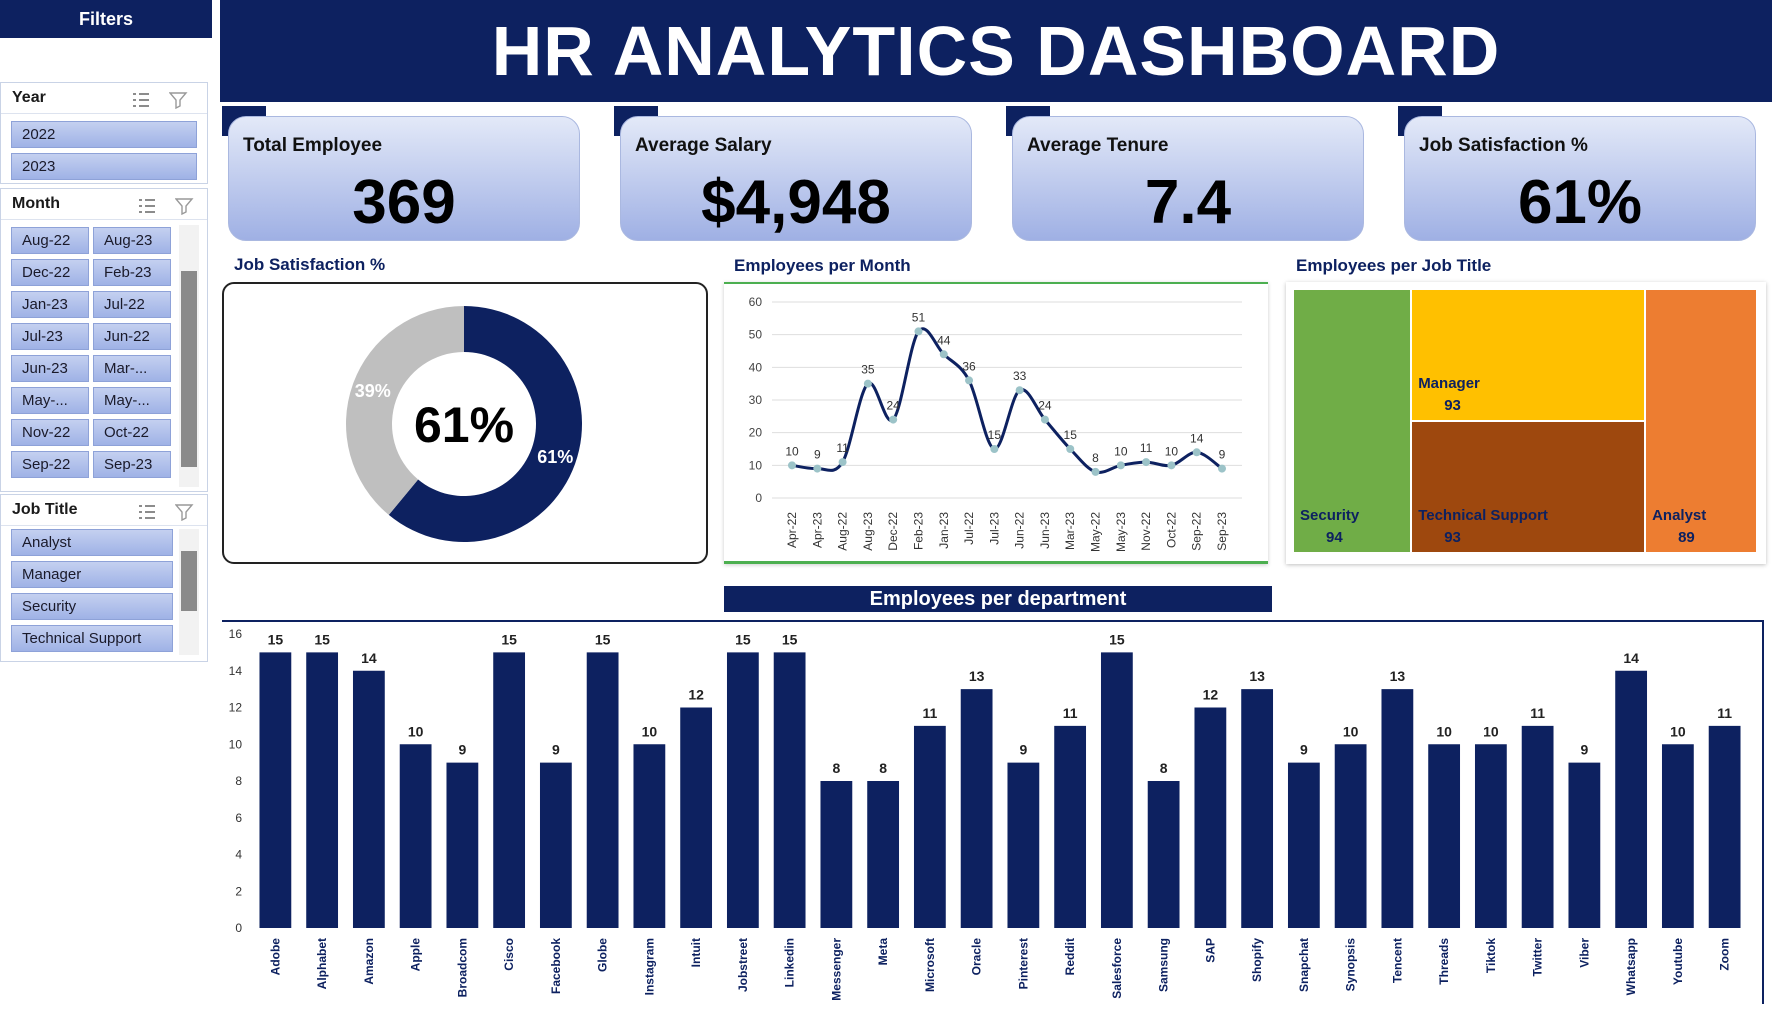 Image resolution: width=1772 pixels, height=1009 pixels. I want to click on month-slicer-title: Month, so click(36, 203).